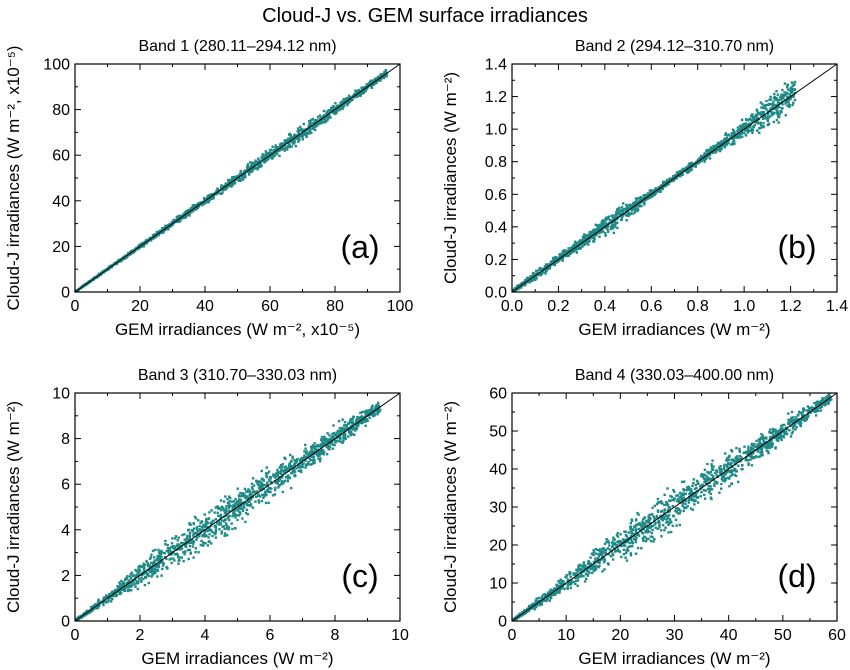  Describe the element at coordinates (651, 306) in the screenshot. I see `x-tick-label: 0.6` at that location.